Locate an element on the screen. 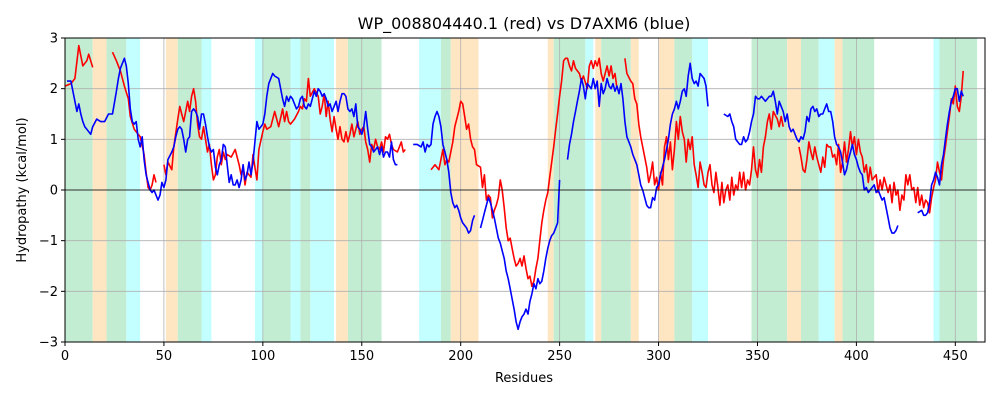 The height and width of the screenshot is (400, 1000). y-tick-label--1: −1 is located at coordinates (48, 241).